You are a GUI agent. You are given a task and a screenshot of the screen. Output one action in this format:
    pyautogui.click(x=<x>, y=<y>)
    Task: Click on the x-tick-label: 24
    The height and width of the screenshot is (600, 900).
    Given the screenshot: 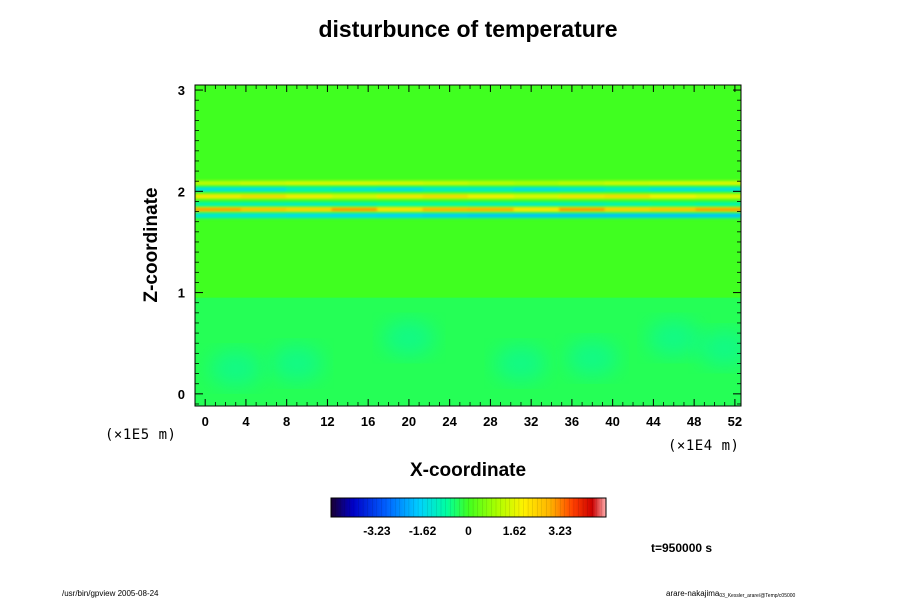 What is the action you would take?
    pyautogui.click(x=449, y=421)
    